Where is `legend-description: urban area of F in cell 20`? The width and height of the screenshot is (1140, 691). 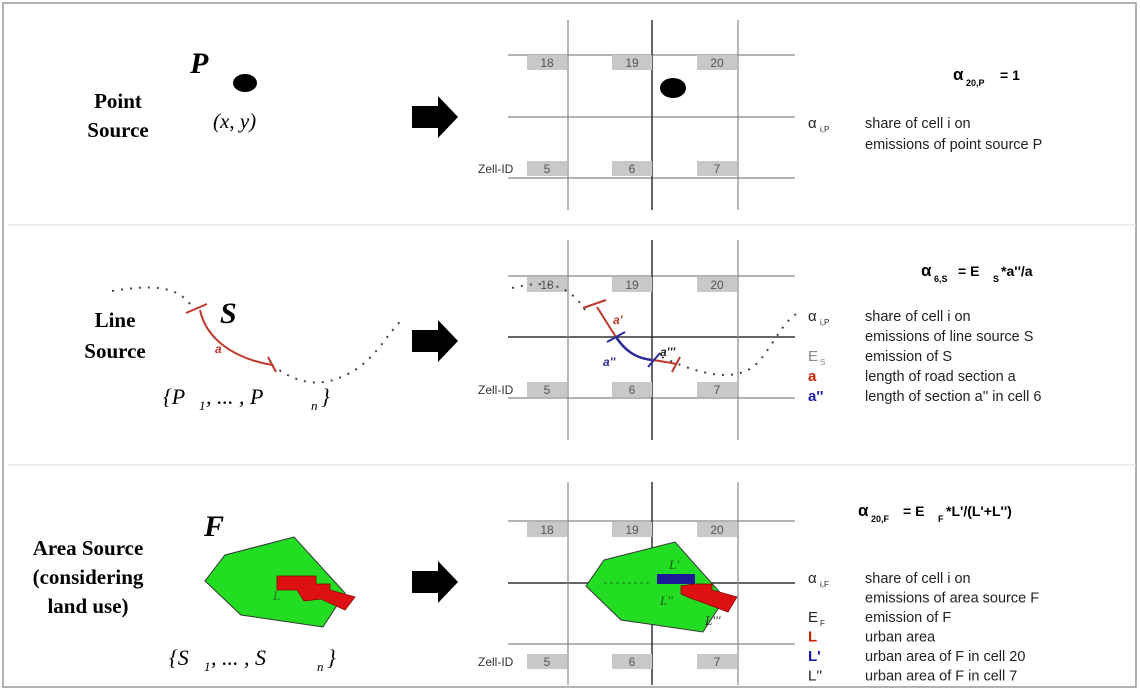 legend-description: urban area of F in cell 20 is located at coordinates (945, 657).